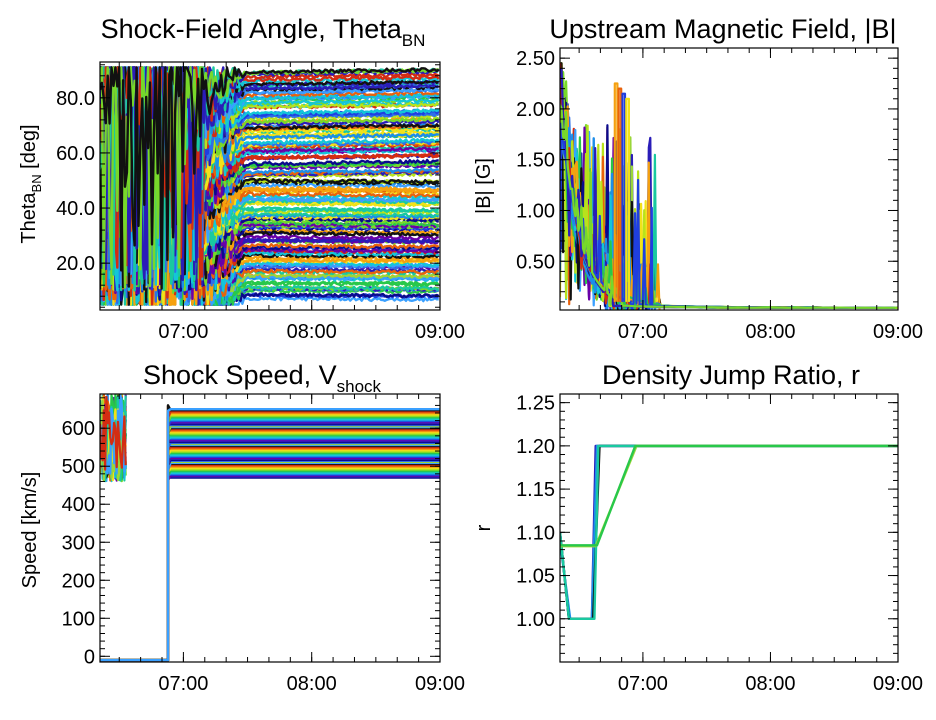  Describe the element at coordinates (29, 218) in the screenshot. I see `panel-theta-ylabel-main: Theta` at that location.